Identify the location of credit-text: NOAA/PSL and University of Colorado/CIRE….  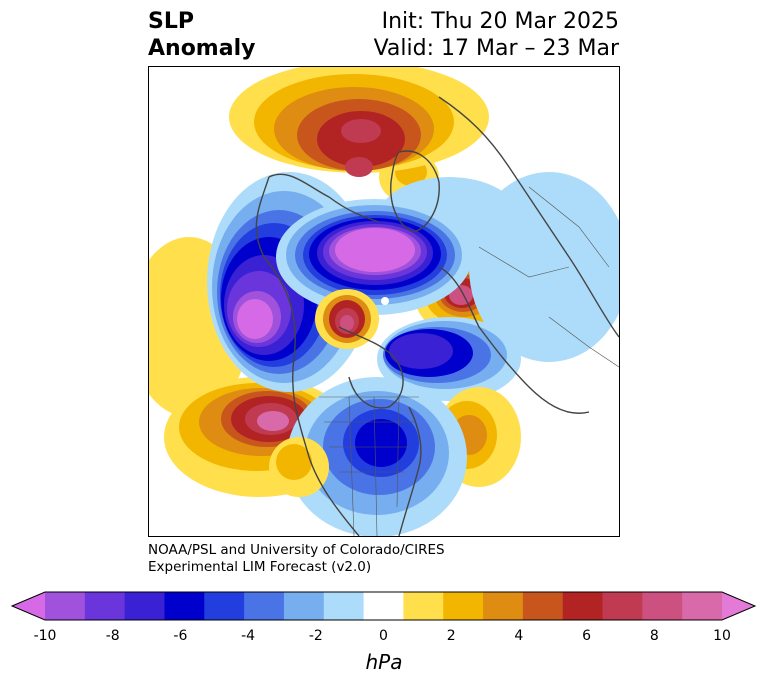
(296, 559).